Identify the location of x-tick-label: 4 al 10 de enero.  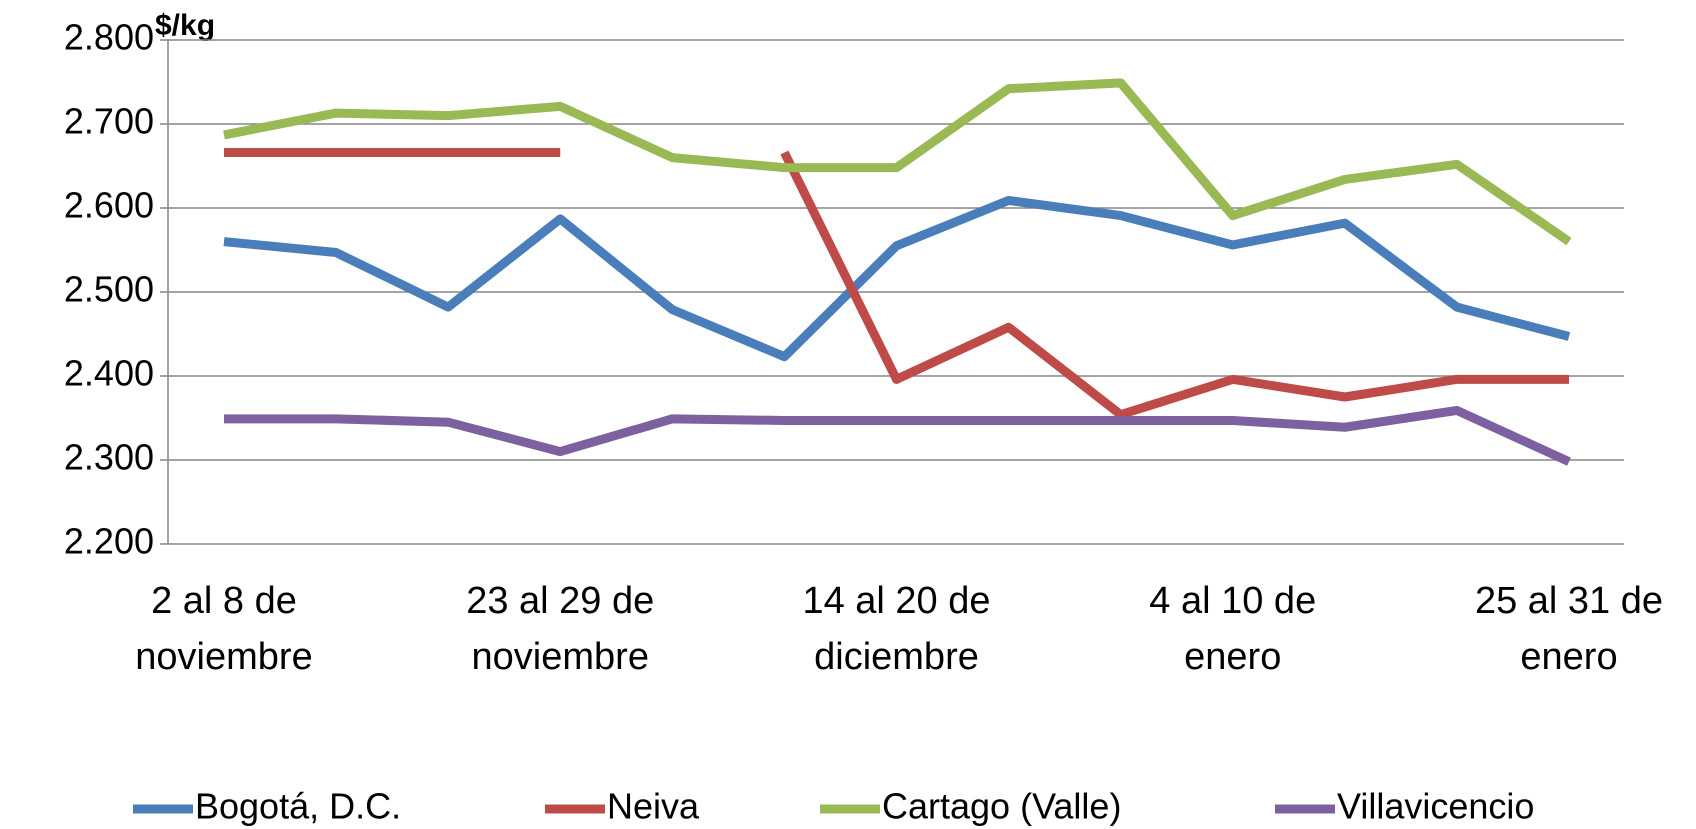
(1232, 629).